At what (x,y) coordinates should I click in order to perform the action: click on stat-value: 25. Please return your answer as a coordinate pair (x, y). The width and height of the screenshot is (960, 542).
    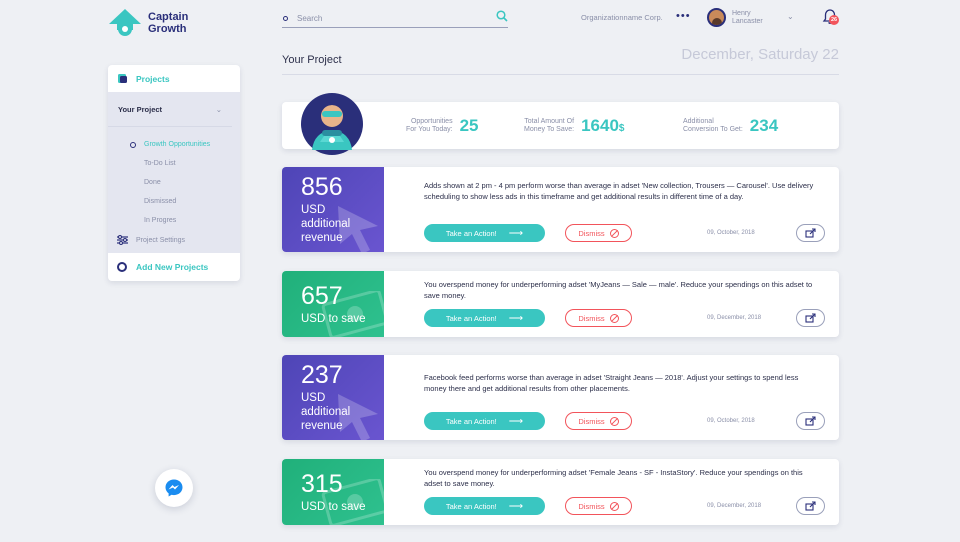
    Looking at the image, I should click on (469, 126).